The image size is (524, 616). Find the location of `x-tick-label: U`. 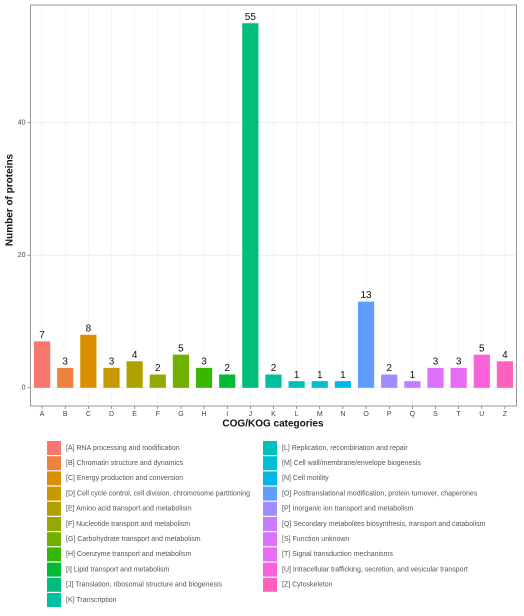

x-tick-label: U is located at coordinates (481, 414).